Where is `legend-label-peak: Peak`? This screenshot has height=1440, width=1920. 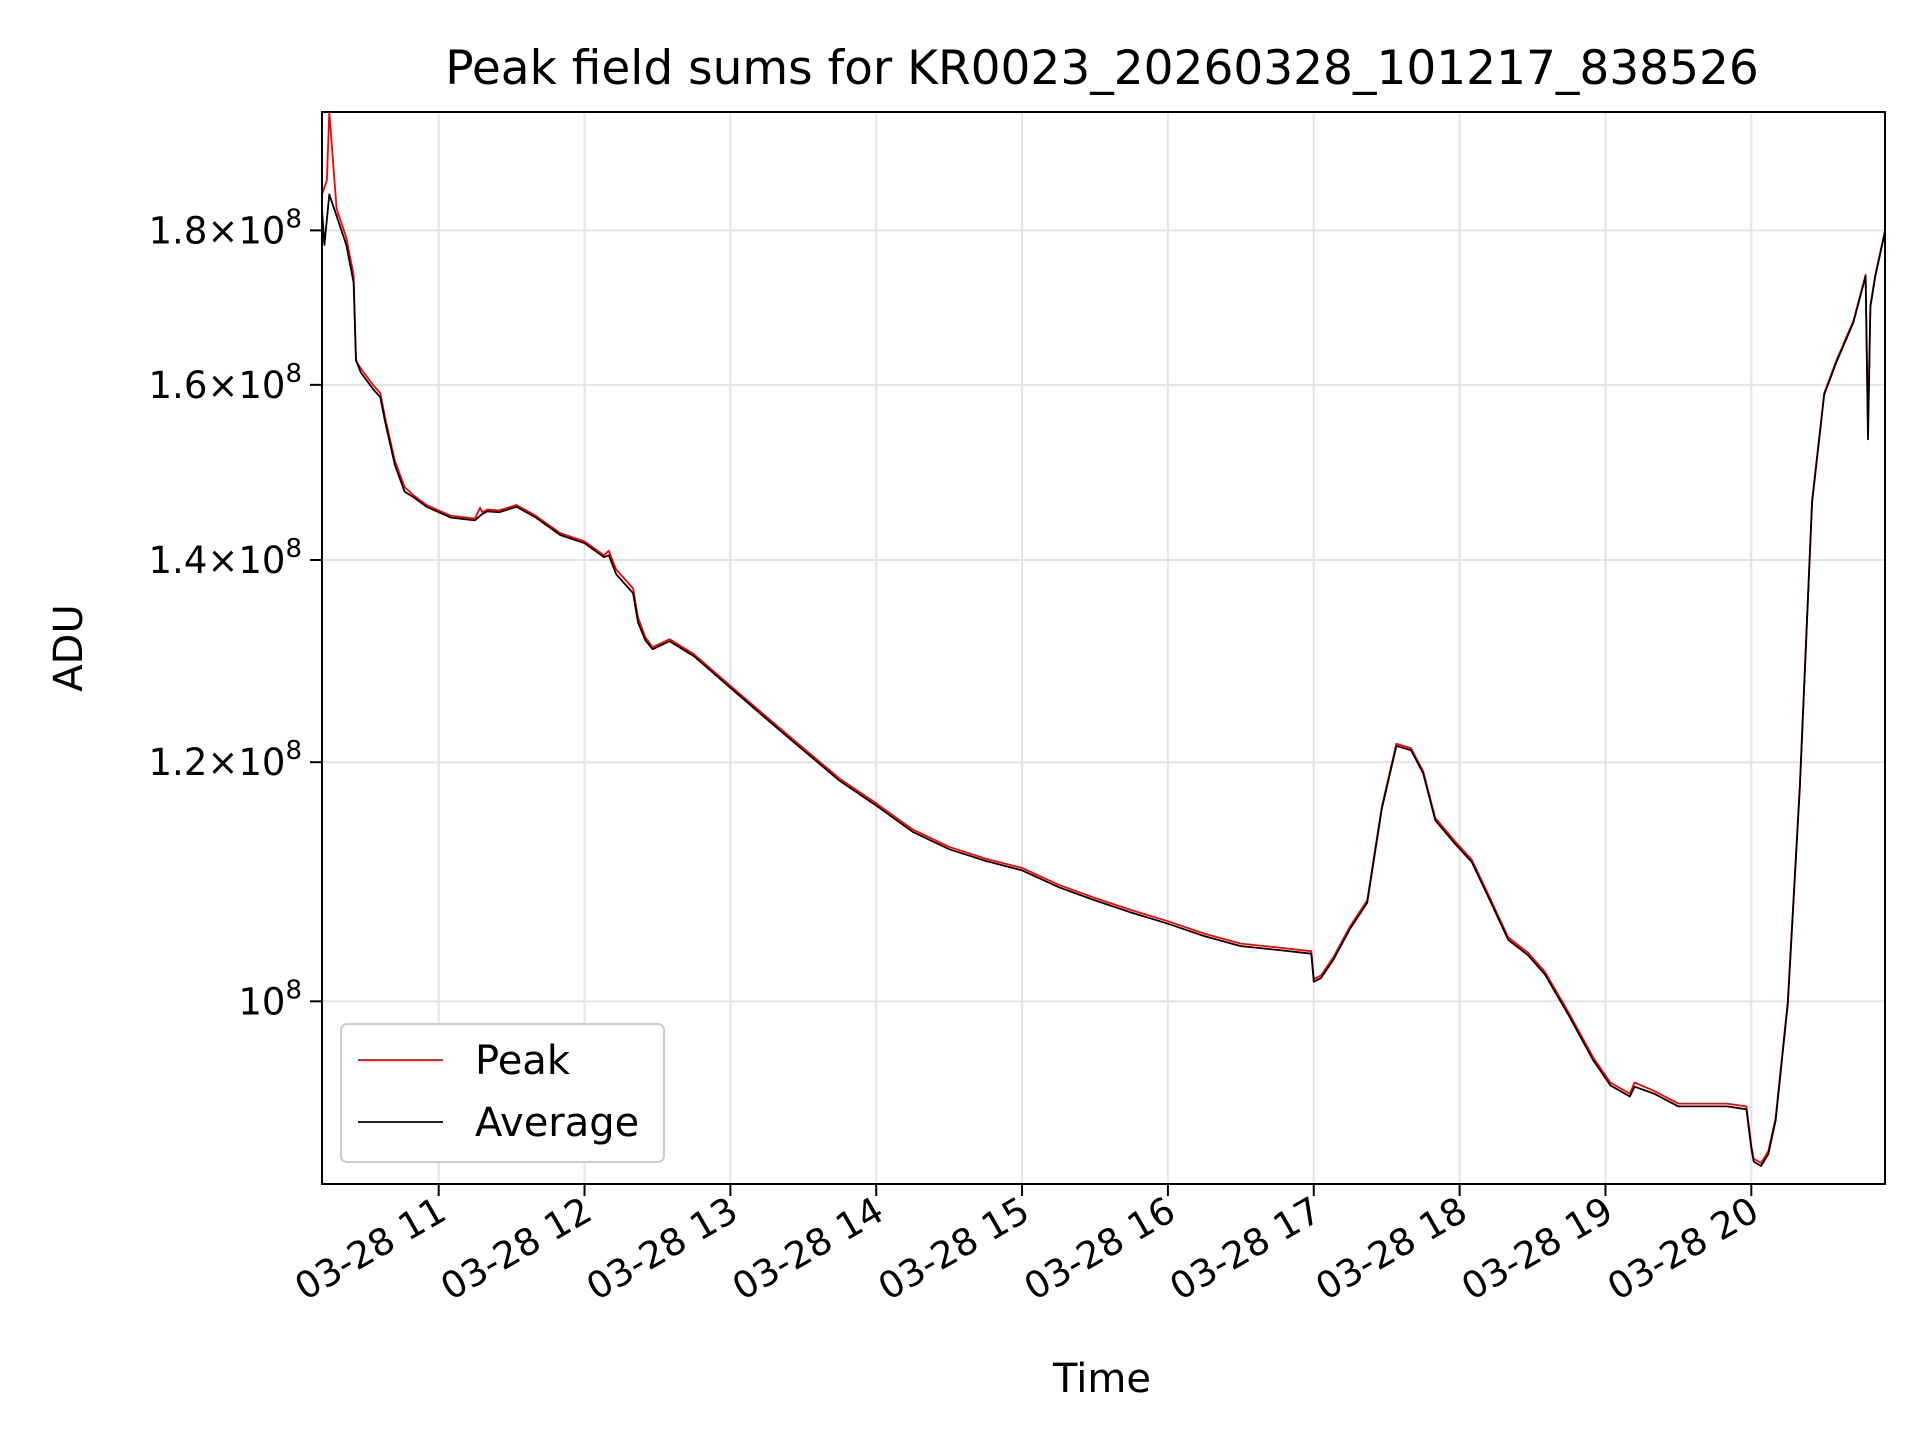
legend-label-peak: Peak is located at coordinates (523, 1061).